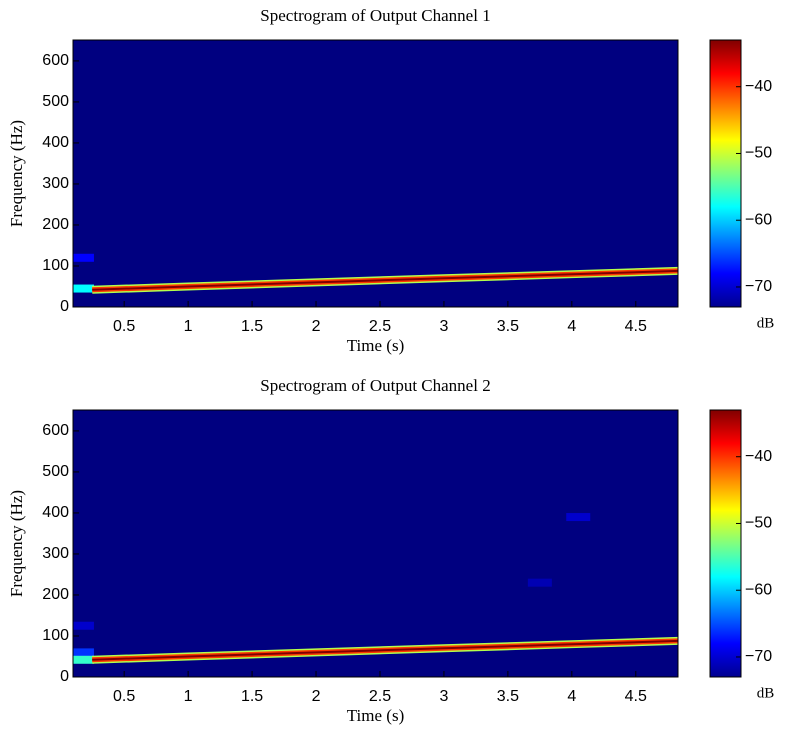  I want to click on plot-area, so click(375, 273).